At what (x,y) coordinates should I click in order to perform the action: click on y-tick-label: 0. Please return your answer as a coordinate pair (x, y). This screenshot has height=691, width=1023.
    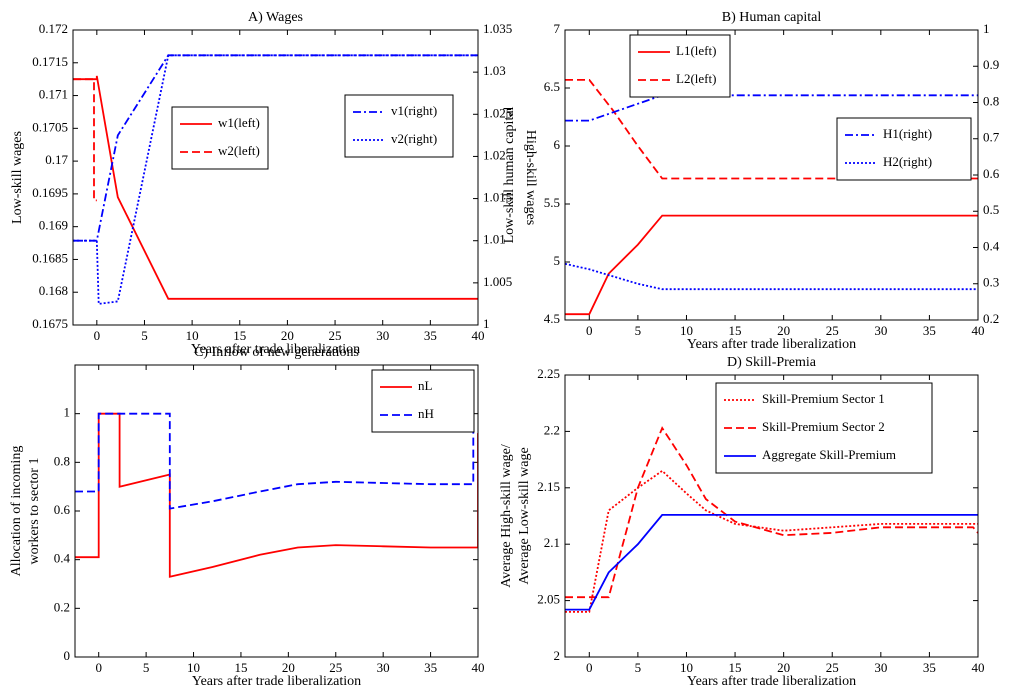
    Looking at the image, I should click on (67, 655).